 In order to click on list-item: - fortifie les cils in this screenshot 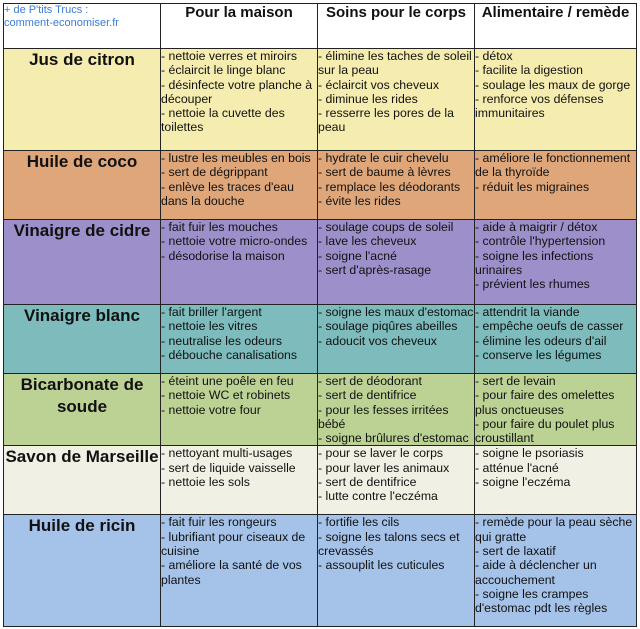, I will do `click(359, 522)`.